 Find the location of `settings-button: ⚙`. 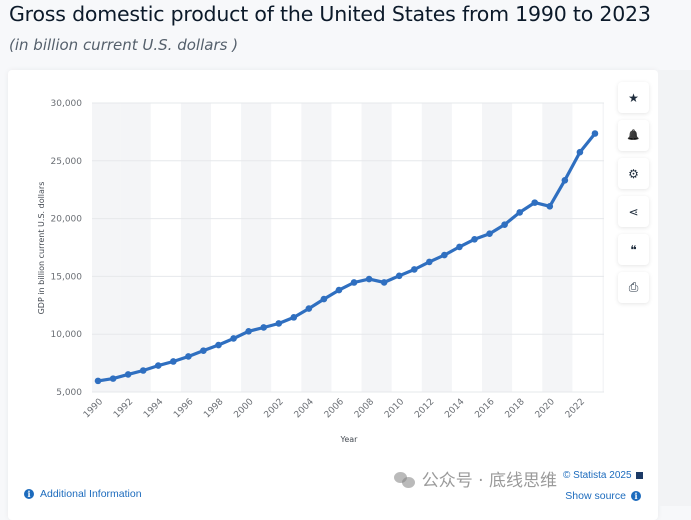

settings-button: ⚙ is located at coordinates (633, 173).